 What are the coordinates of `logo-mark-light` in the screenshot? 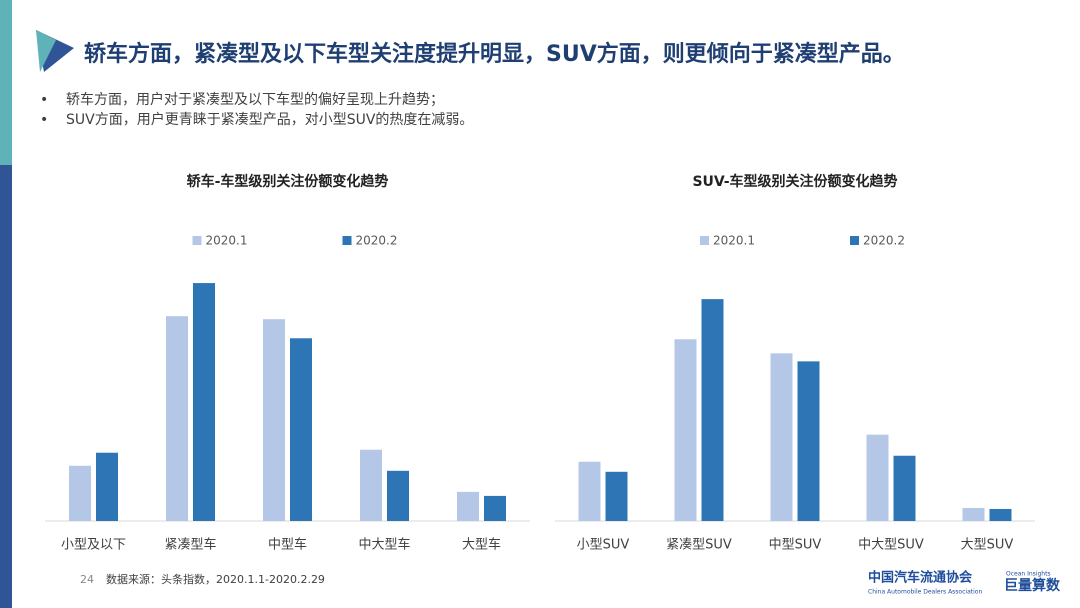 It's located at (46, 51).